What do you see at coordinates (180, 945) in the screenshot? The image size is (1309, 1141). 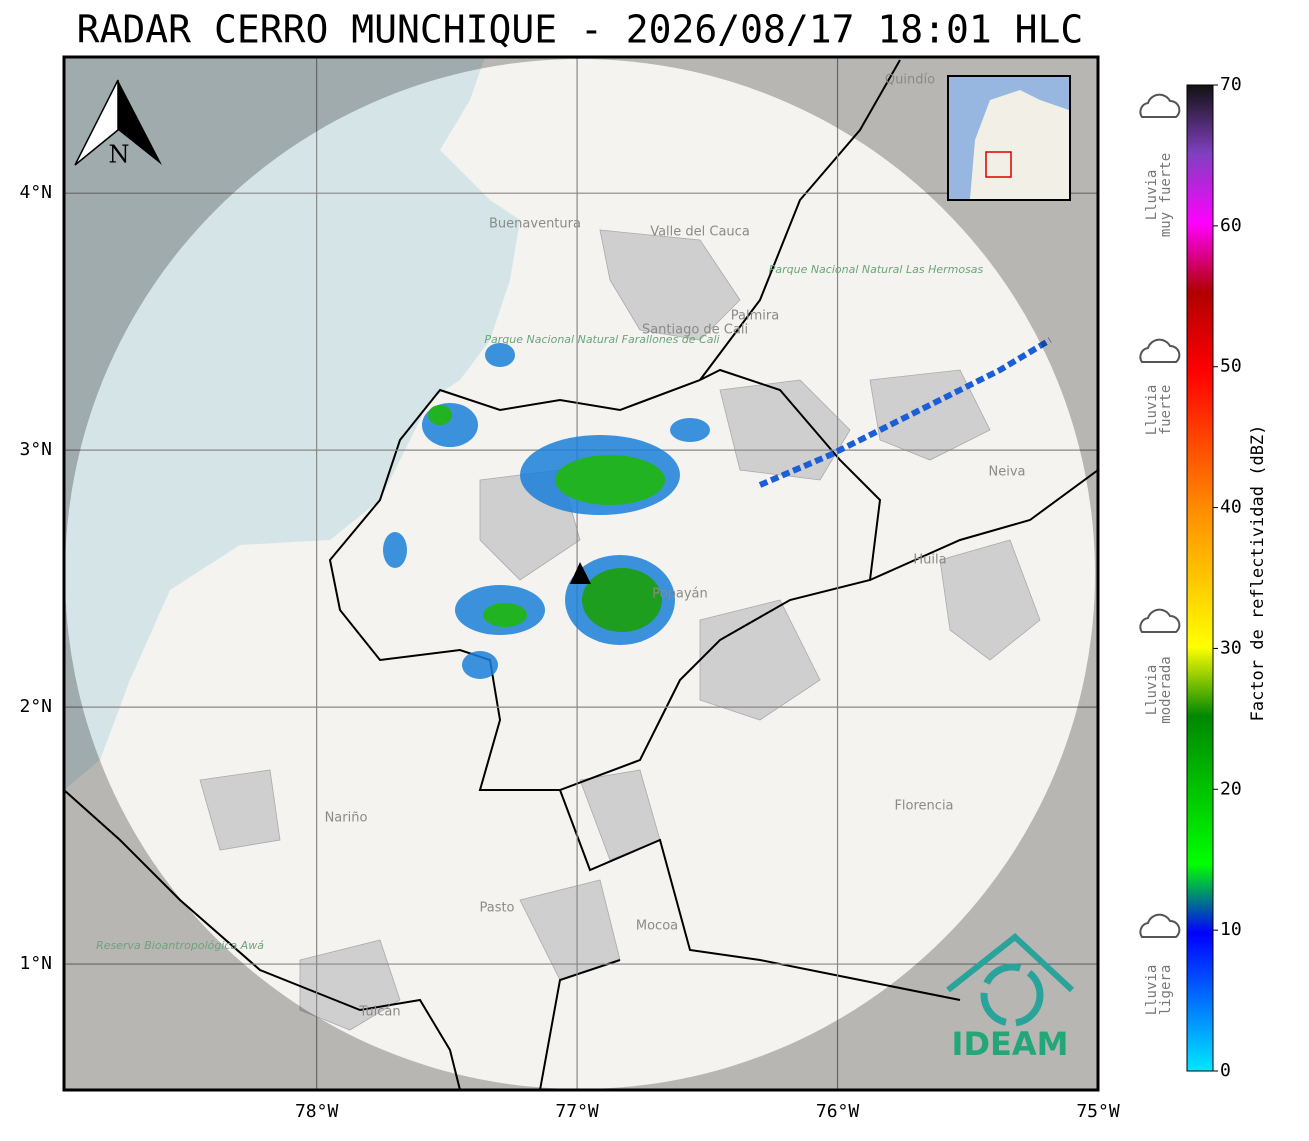 I see `place-label: Reserva Bioantropológica Awá` at bounding box center [180, 945].